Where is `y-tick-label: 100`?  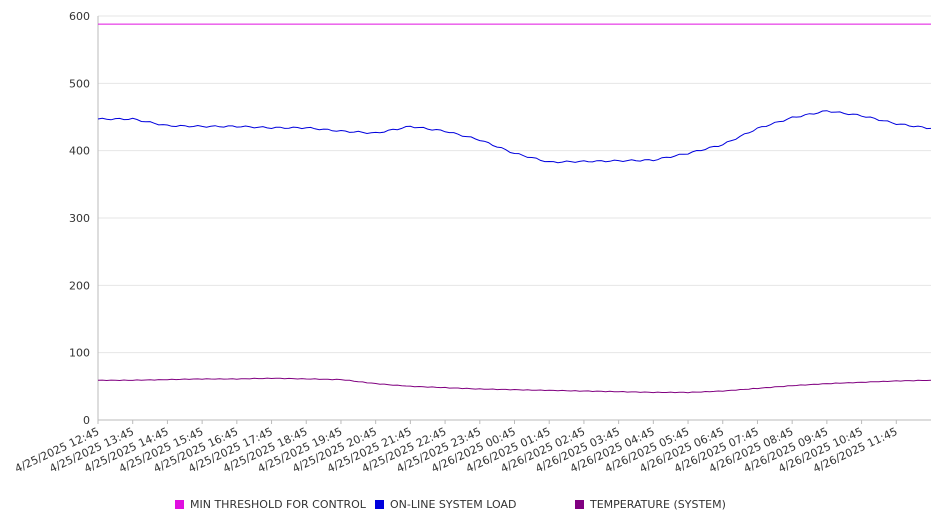
y-tick-label: 100 is located at coordinates (79, 353).